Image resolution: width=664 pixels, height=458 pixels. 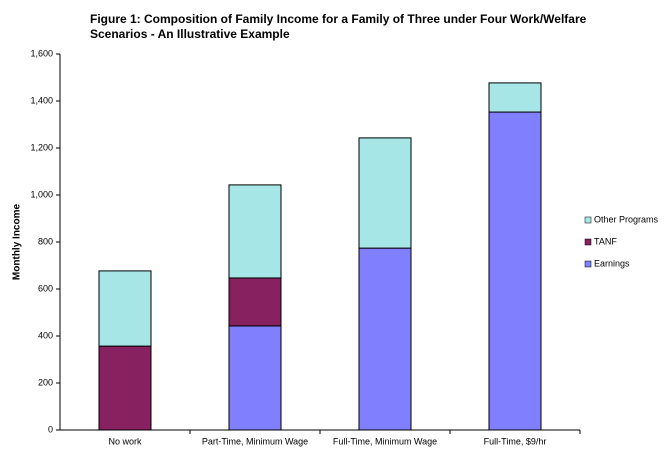 I want to click on y-tick-label: 1,200, so click(x=41, y=147).